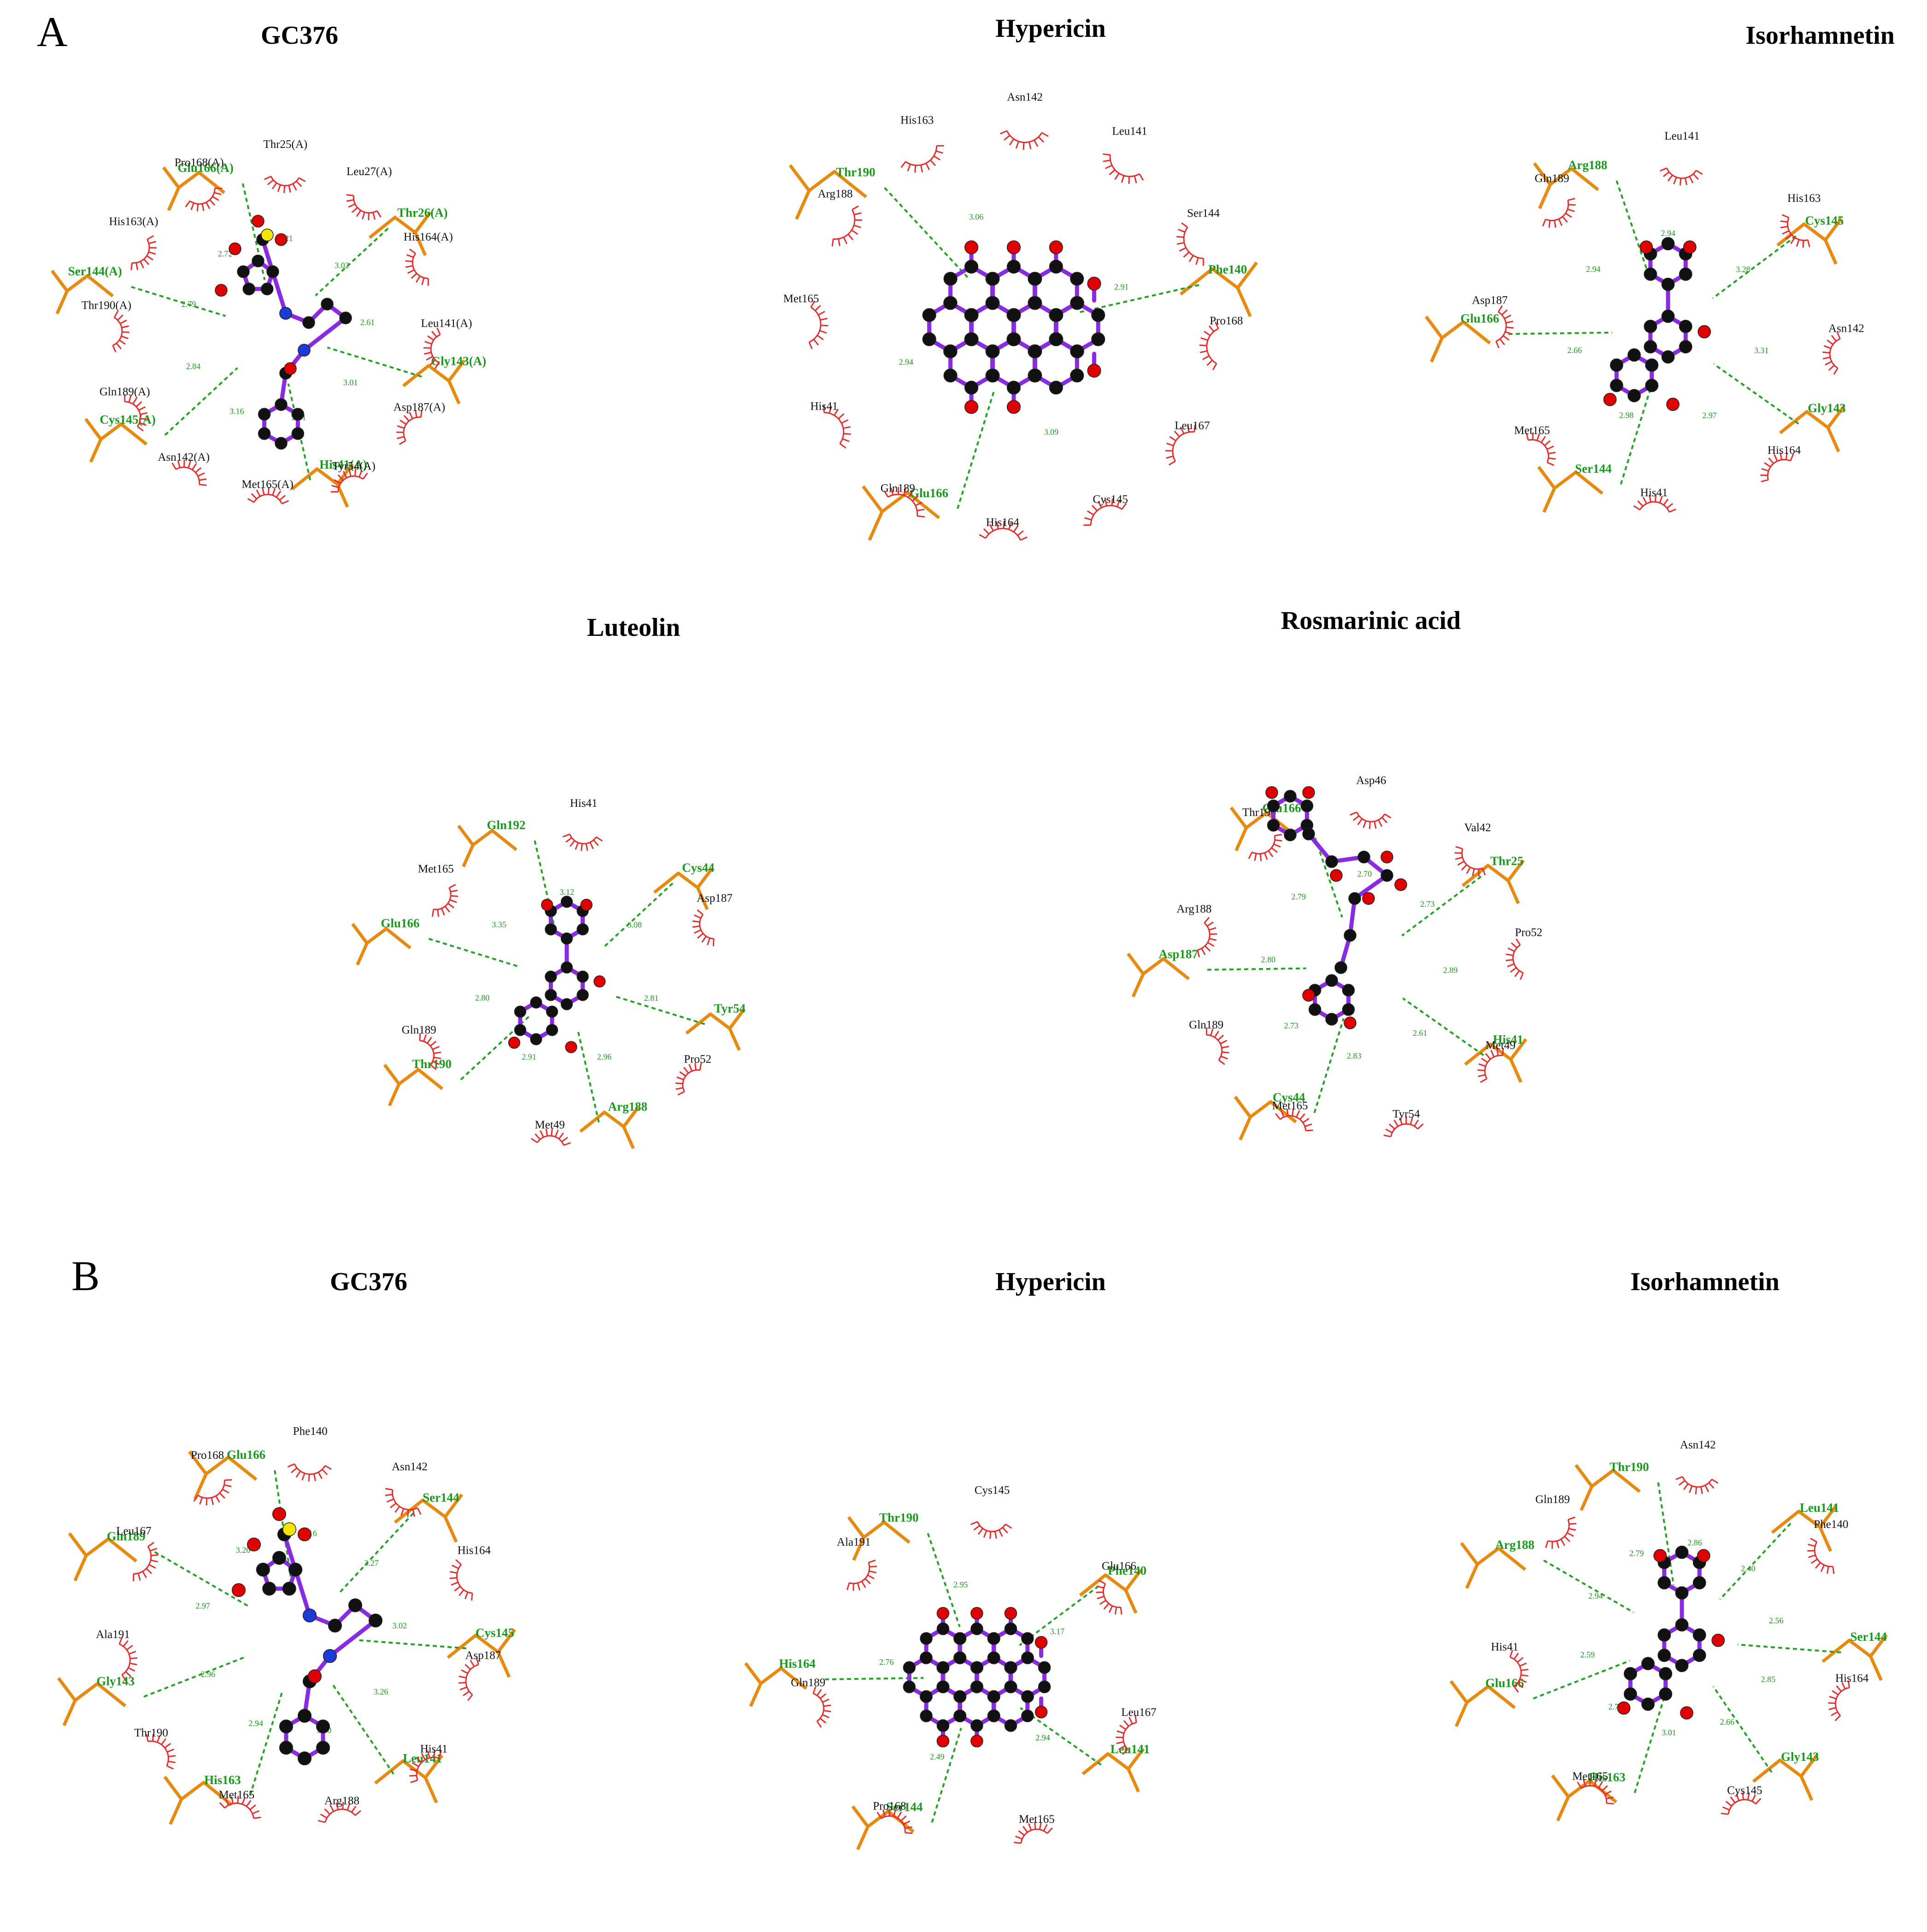  What do you see at coordinates (243, 1550) in the screenshot?
I see `hbond-distance-label: 3.20` at bounding box center [243, 1550].